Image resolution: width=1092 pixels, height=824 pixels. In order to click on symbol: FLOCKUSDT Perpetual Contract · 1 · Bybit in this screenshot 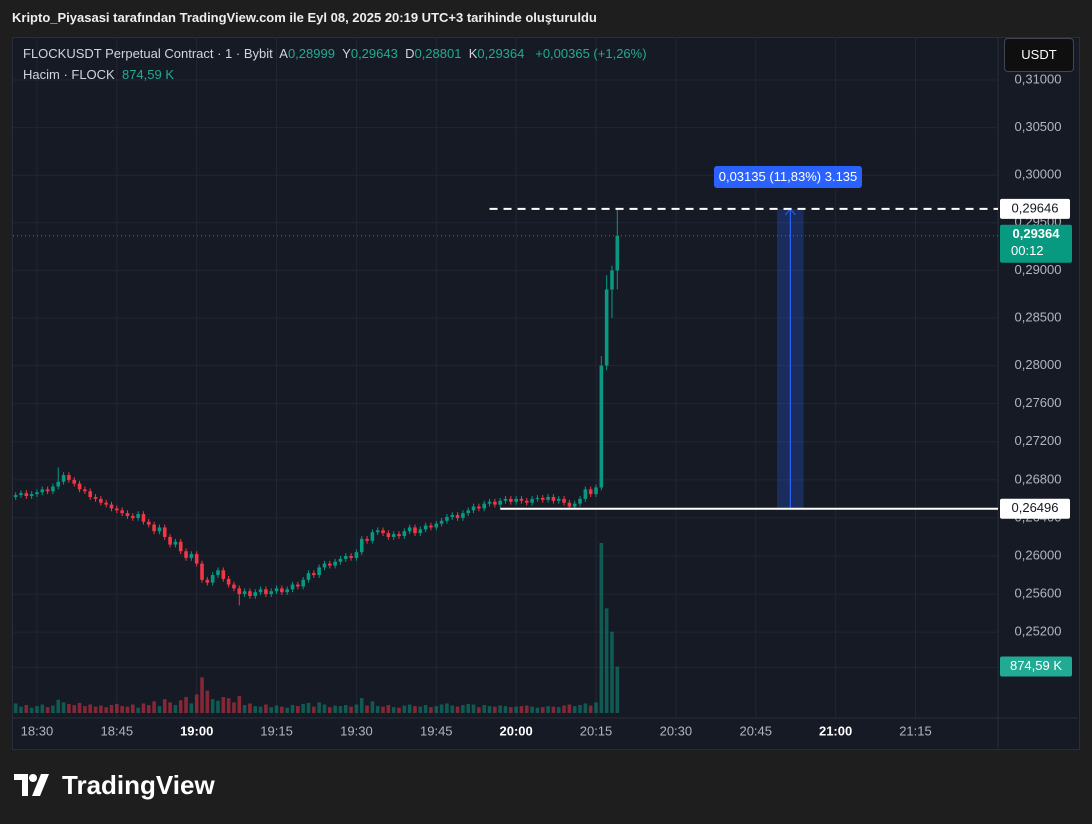, I will do `click(148, 53)`.